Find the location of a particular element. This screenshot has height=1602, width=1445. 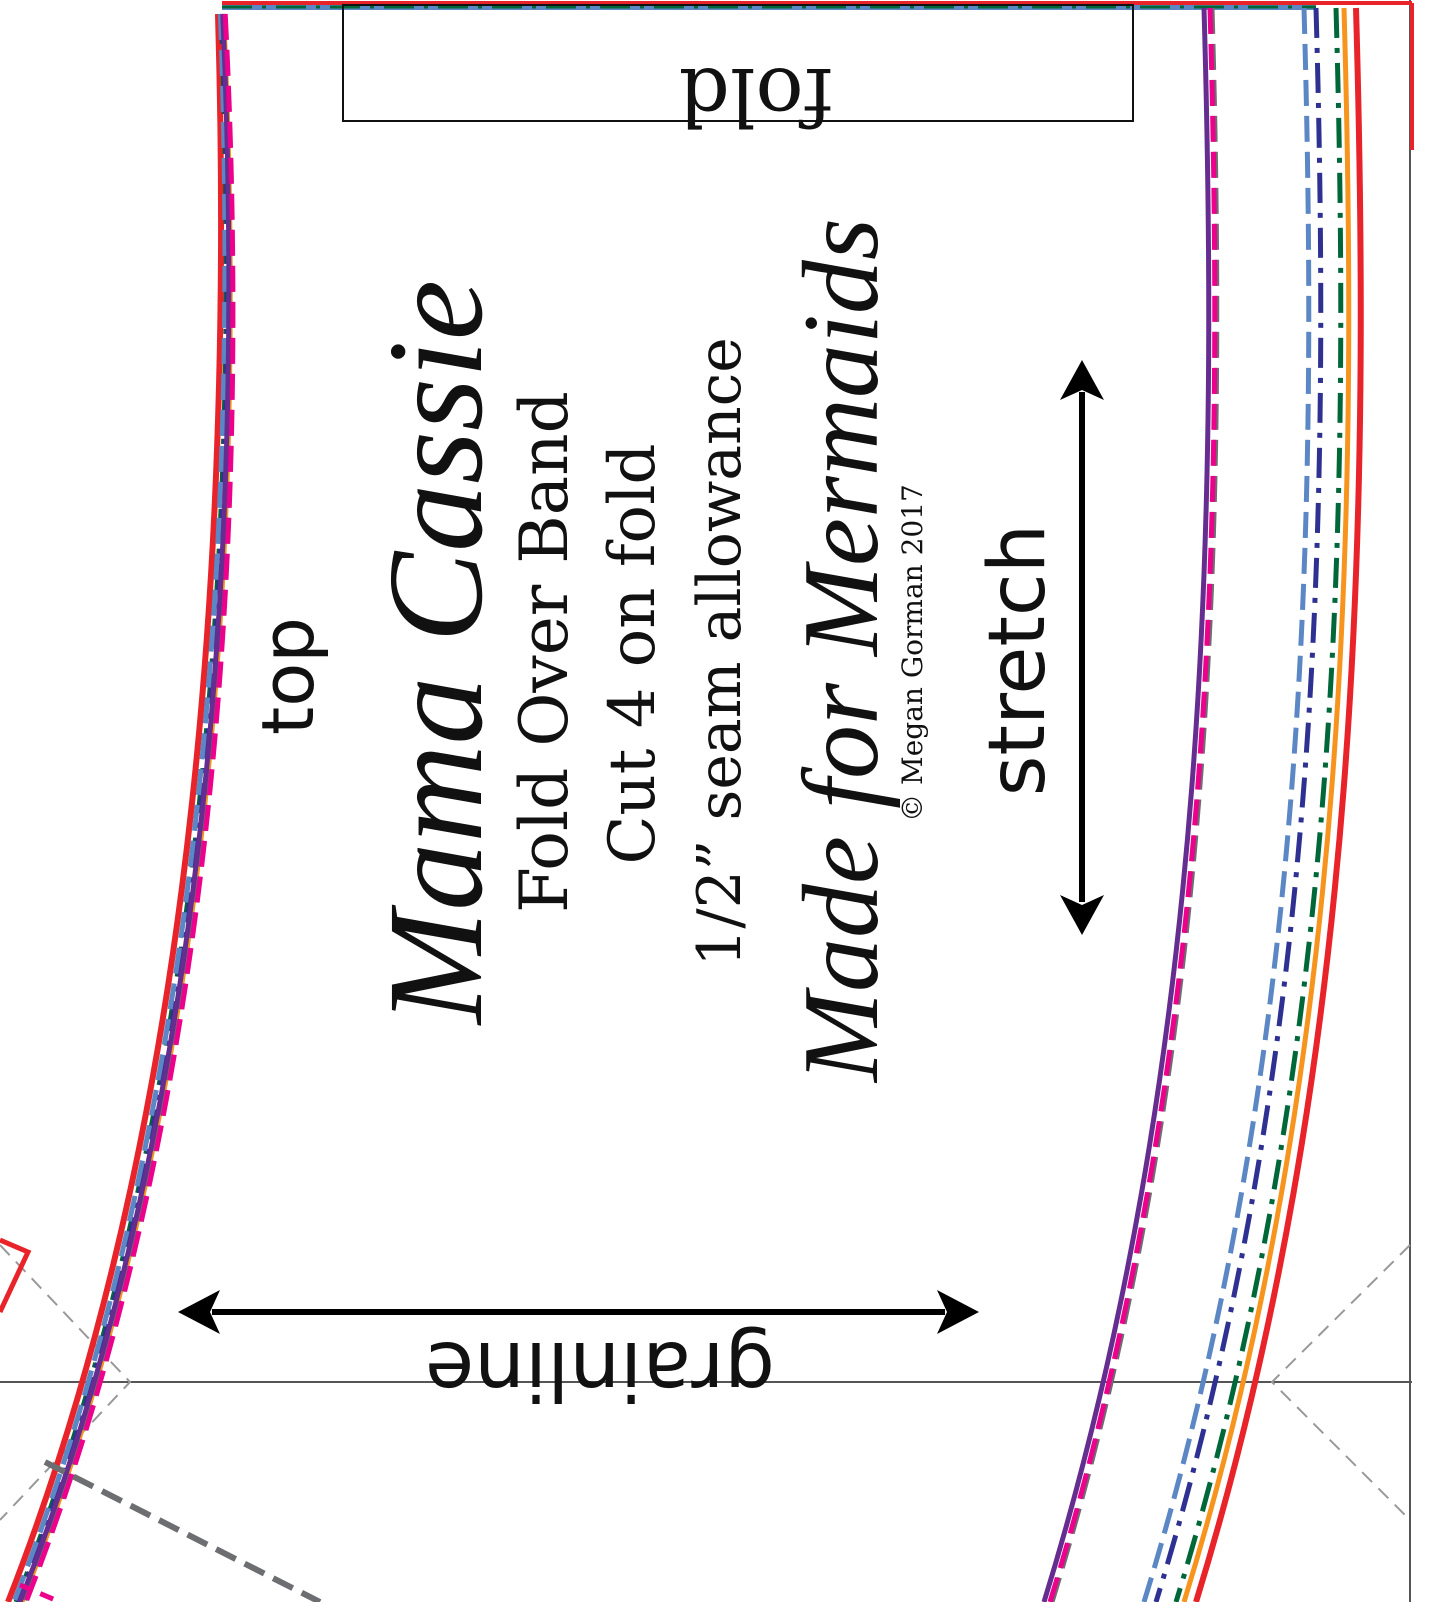

brand-name: Made for Mermaids is located at coordinates (841, 650).